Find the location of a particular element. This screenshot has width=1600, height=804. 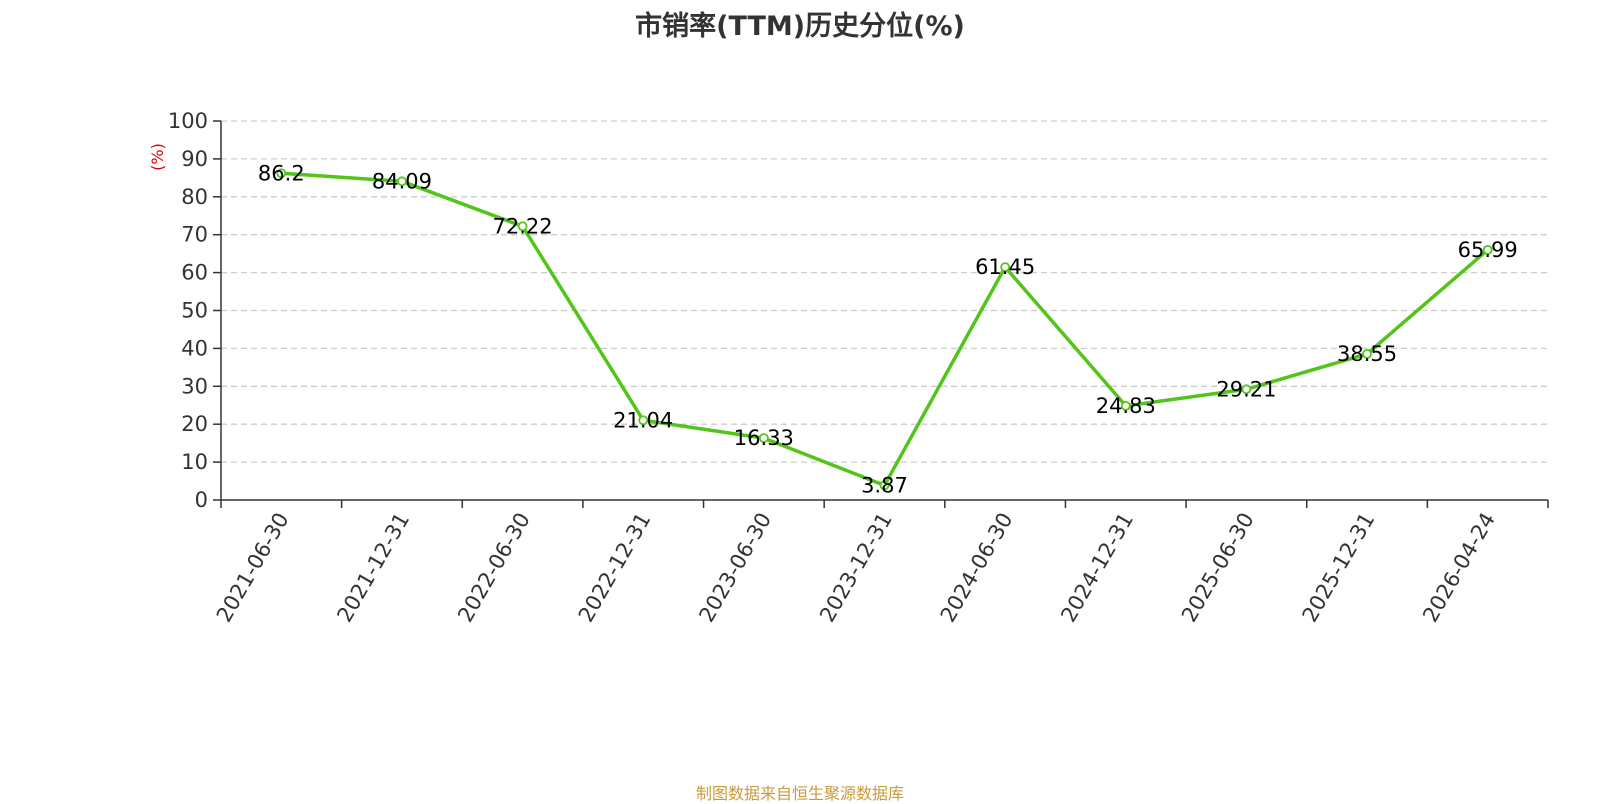

y-tick-label: 90 is located at coordinates (194, 159).